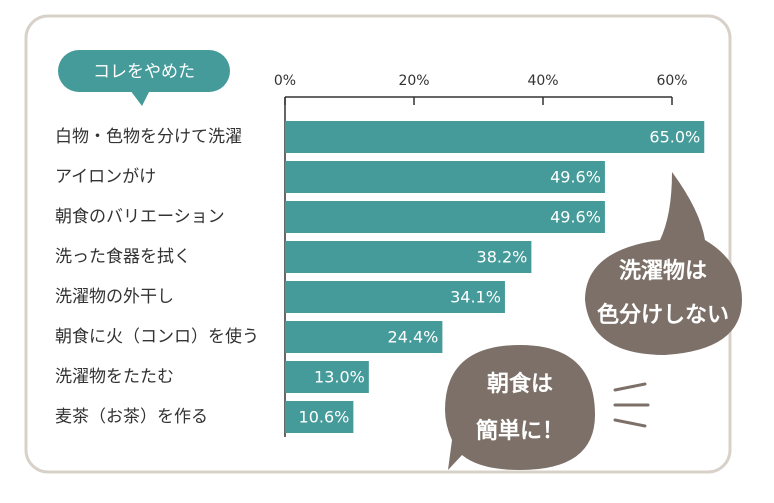  I want to click on annotation: 簡単に！, so click(520, 431).